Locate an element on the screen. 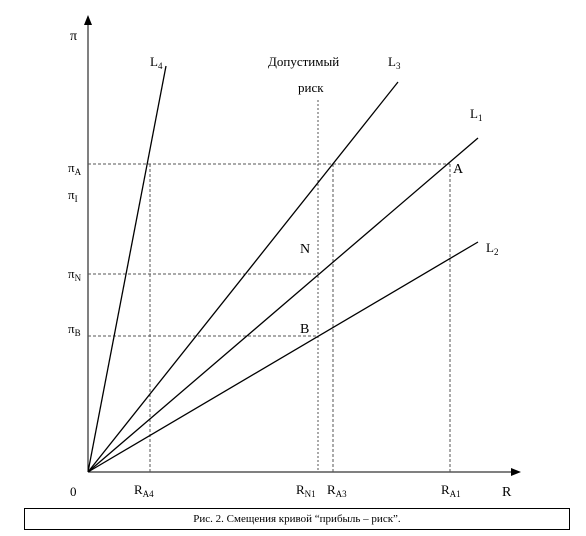 The image size is (586, 536). point-label-n: N is located at coordinates (305, 249).